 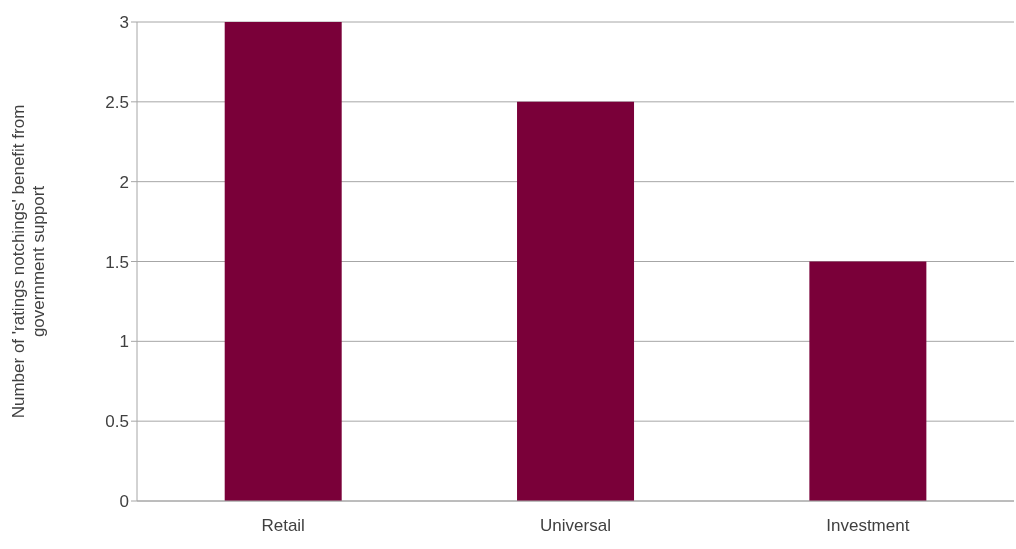 I want to click on y-tick-label: 2.5, so click(x=117, y=102).